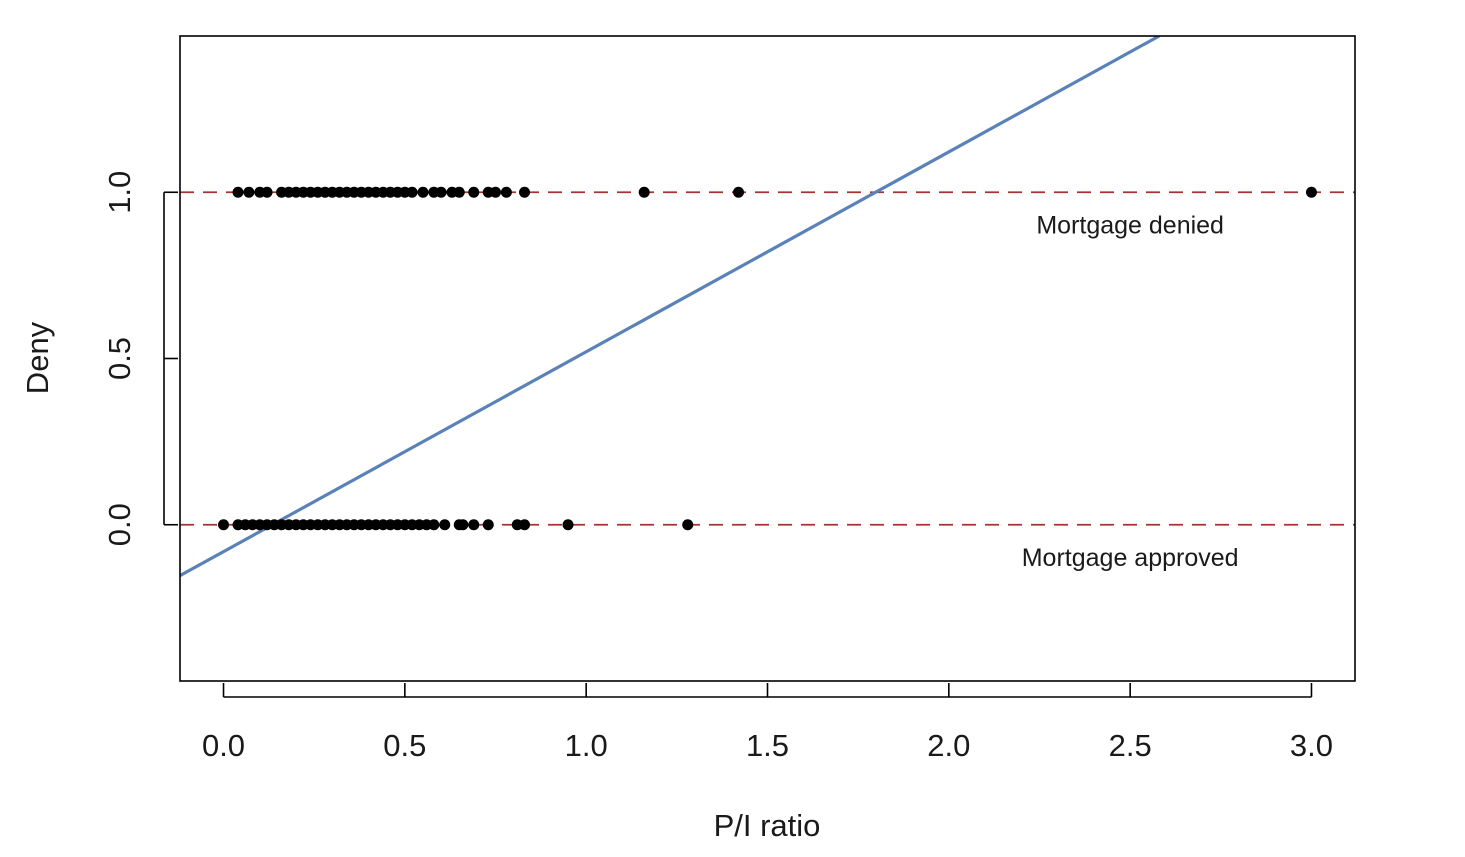 The height and width of the screenshot is (857, 1465). Describe the element at coordinates (119, 358) in the screenshot. I see `y-tick-label: 0.5` at that location.